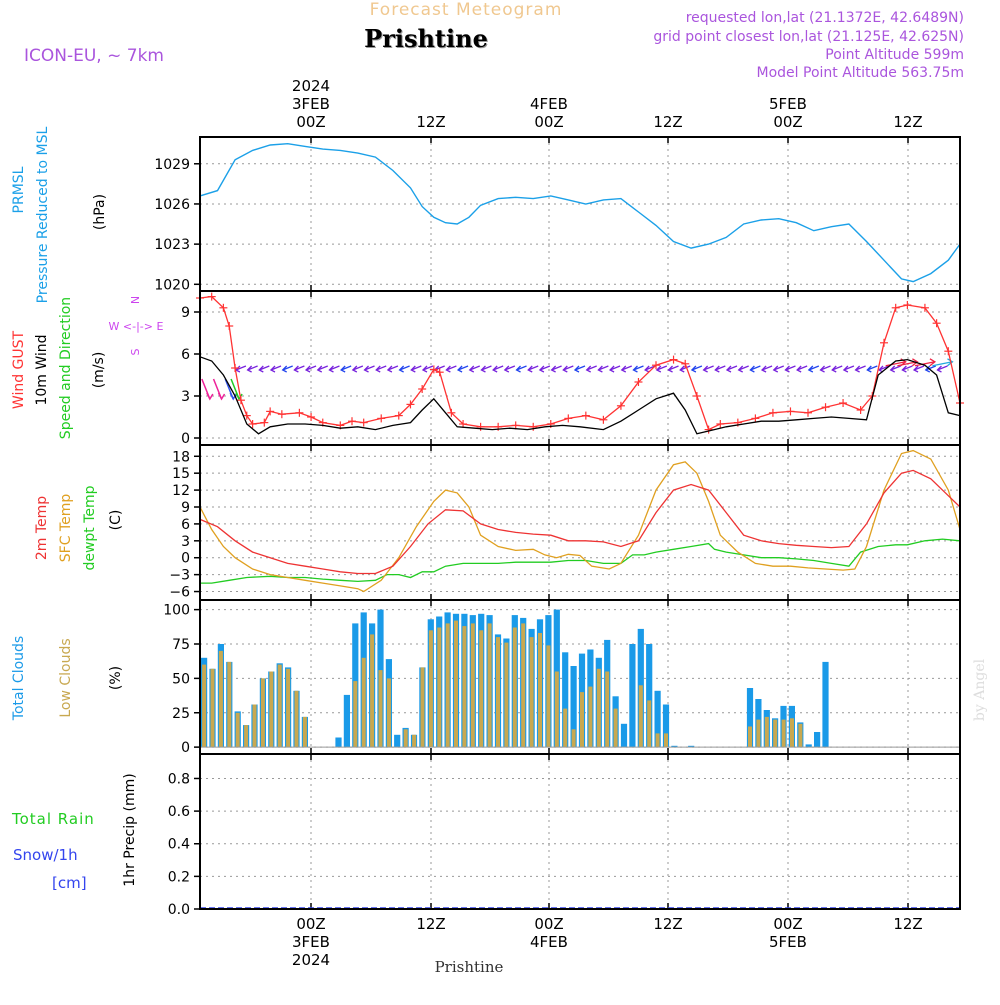 The image size is (1000, 1005). I want to click on compass-west-east: W <-|-> E, so click(136, 326).